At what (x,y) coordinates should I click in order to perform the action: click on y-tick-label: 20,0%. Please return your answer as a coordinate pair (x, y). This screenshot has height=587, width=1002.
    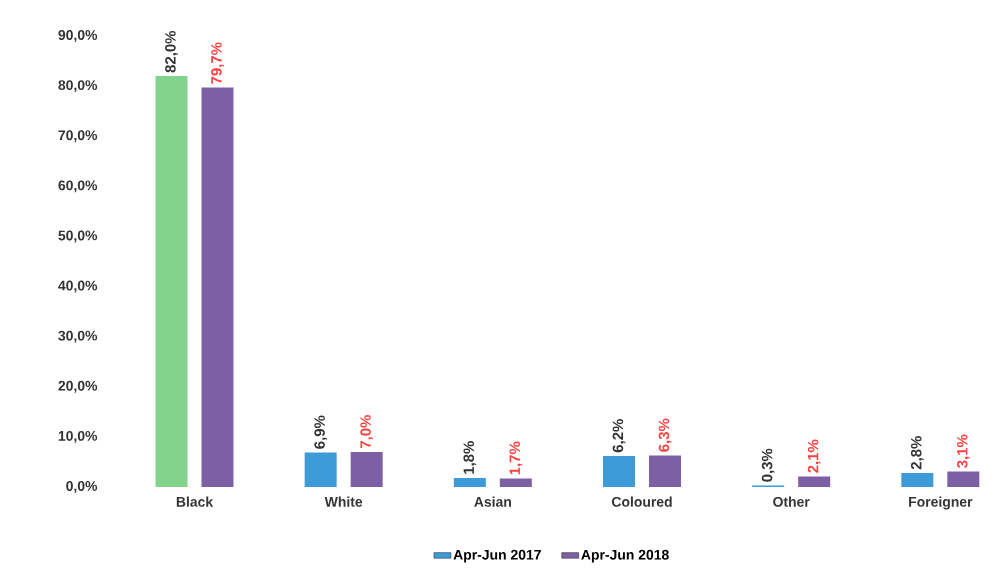
    Looking at the image, I should click on (78, 386).